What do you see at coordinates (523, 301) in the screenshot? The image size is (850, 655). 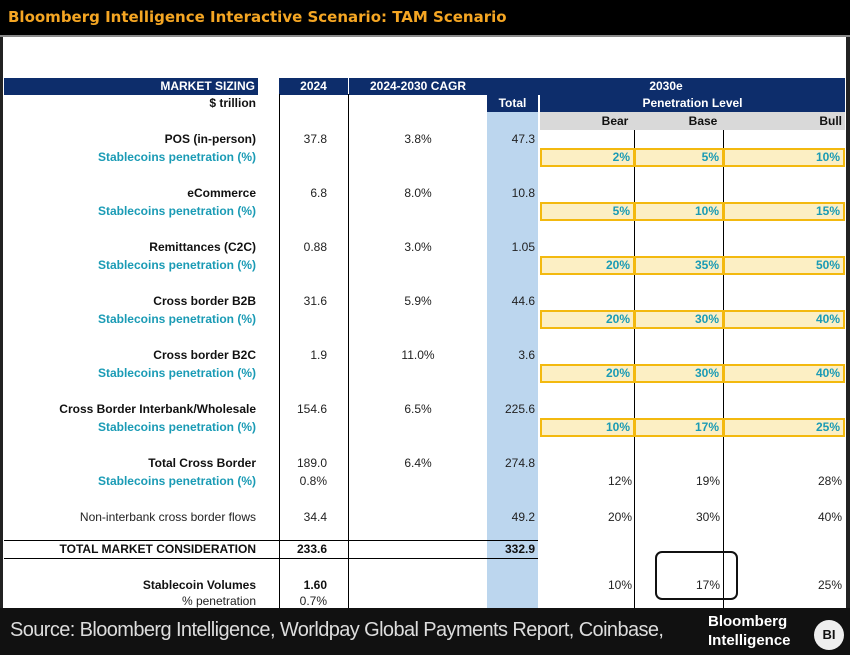 I see `value-2030-total: 44.6` at bounding box center [523, 301].